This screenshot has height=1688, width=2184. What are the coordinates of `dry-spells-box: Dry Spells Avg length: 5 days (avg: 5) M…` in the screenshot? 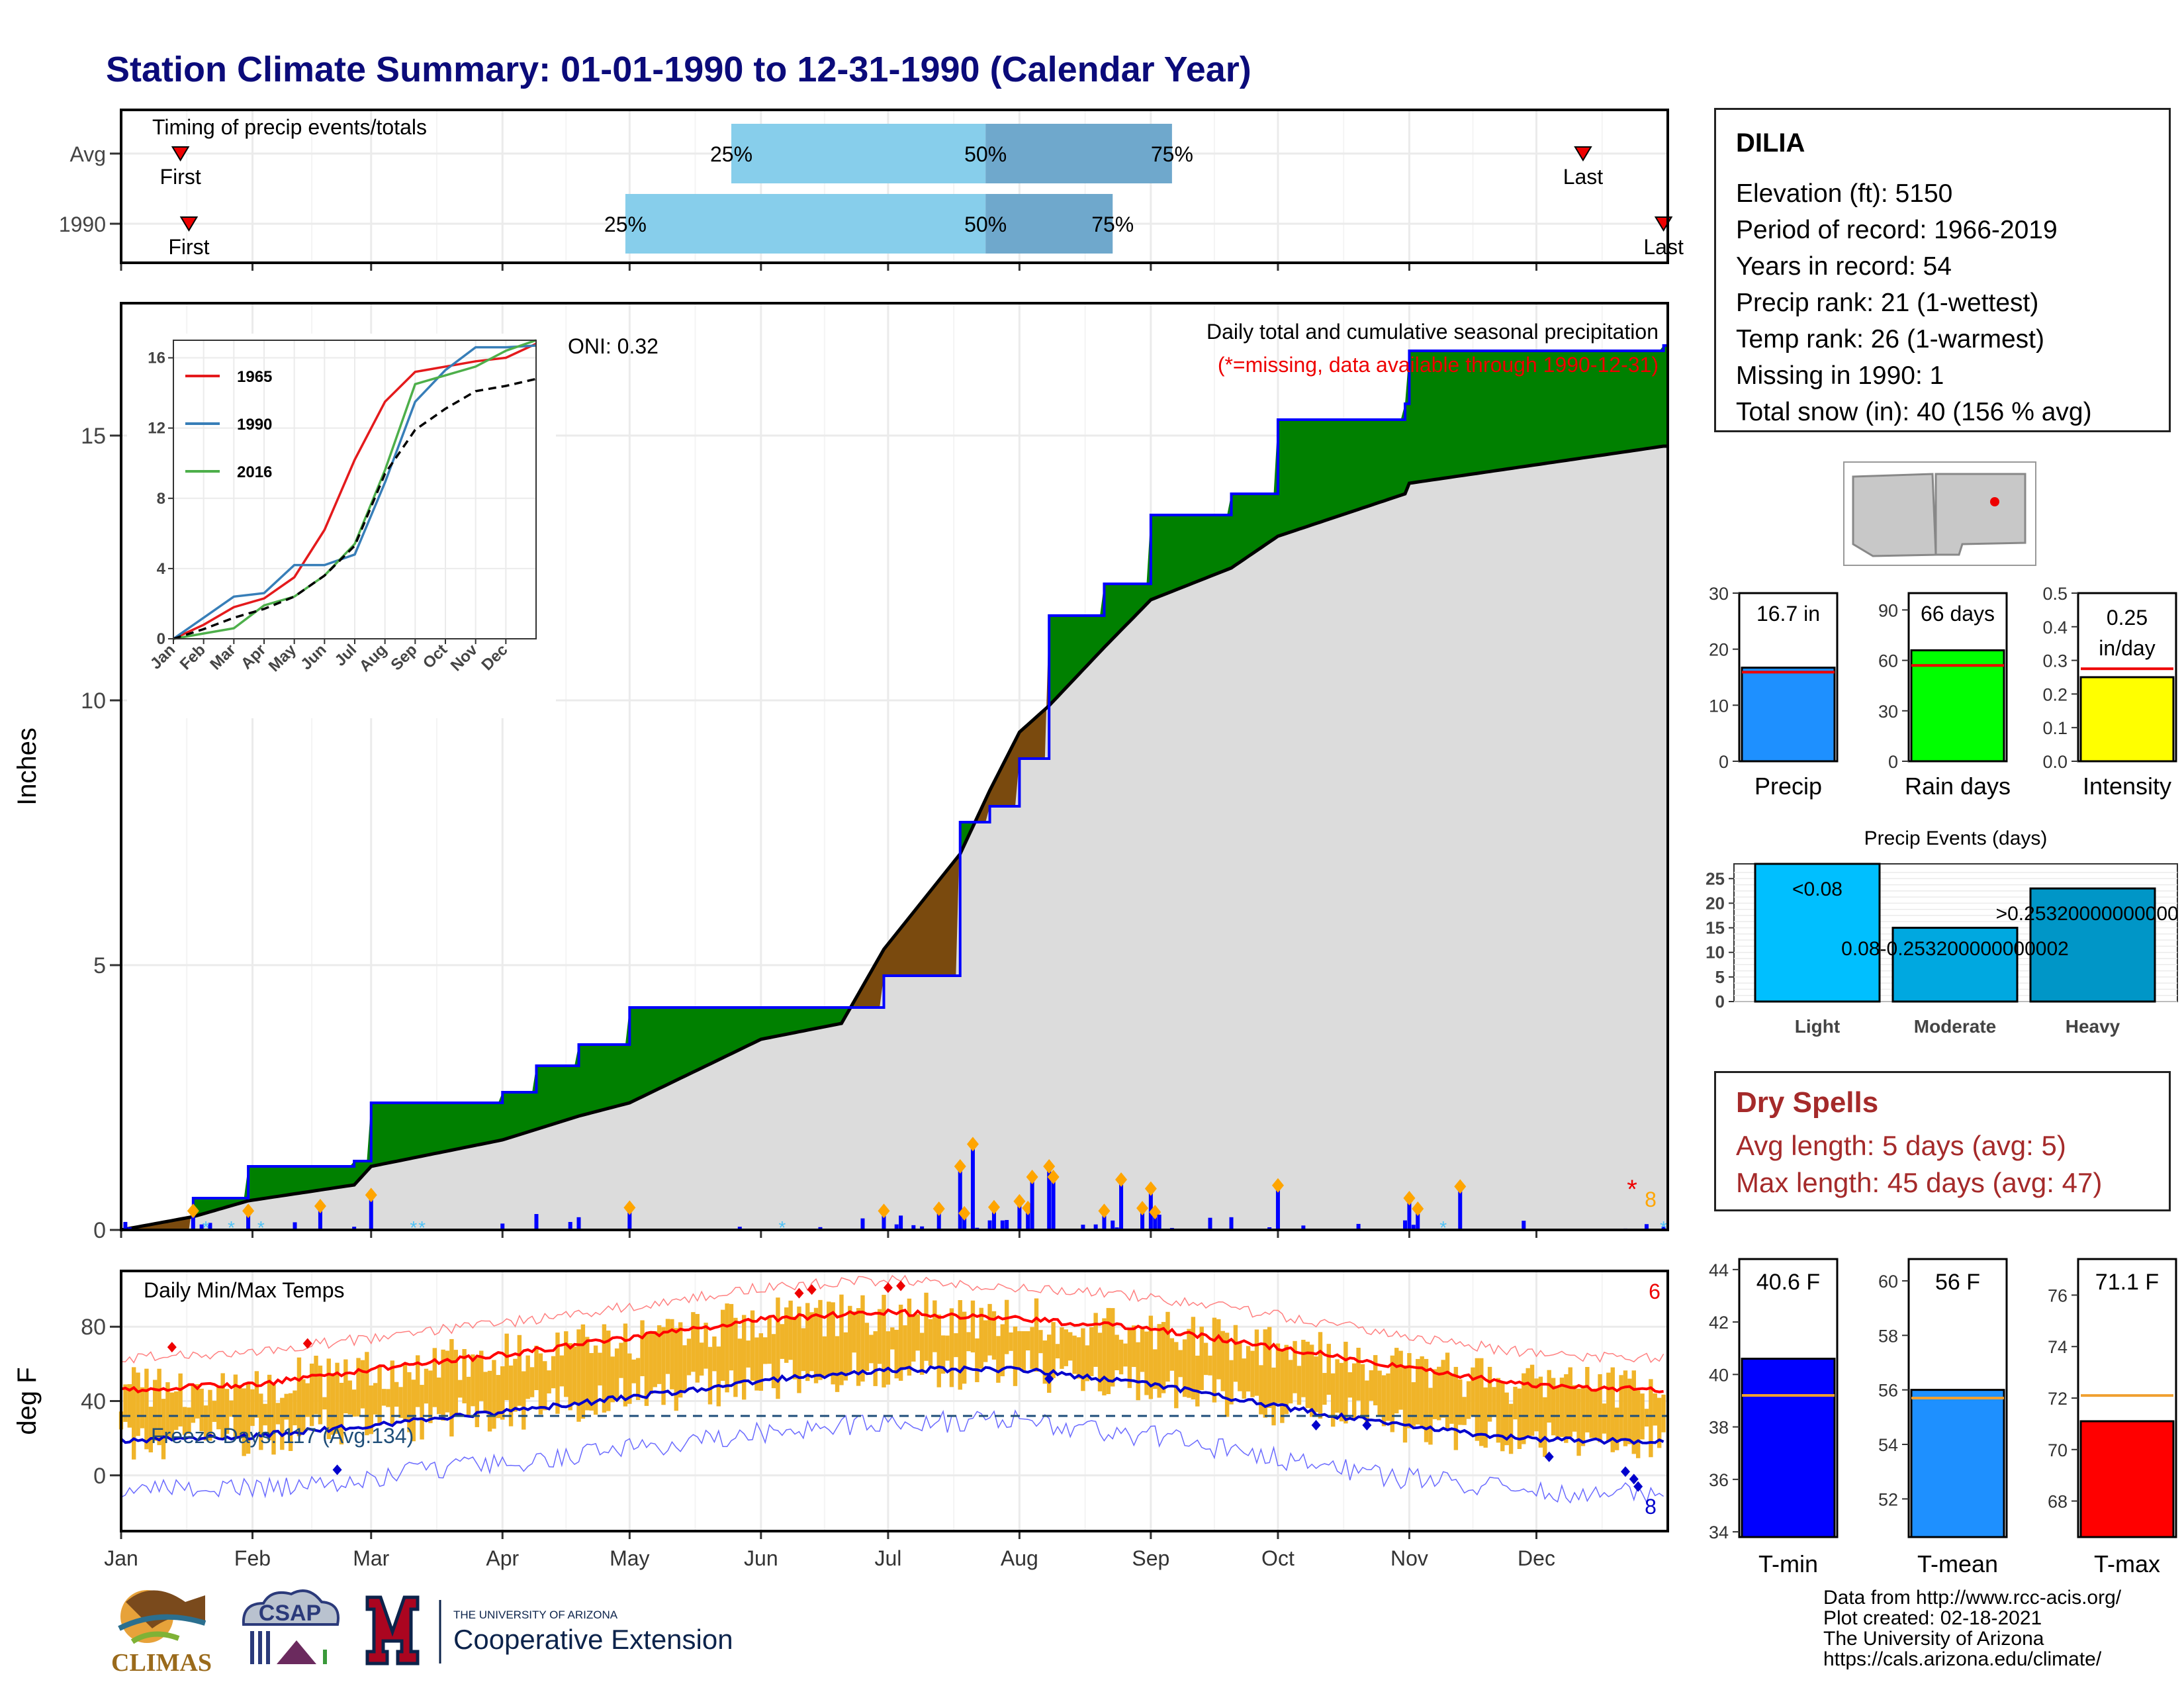 It's located at (1942, 1141).